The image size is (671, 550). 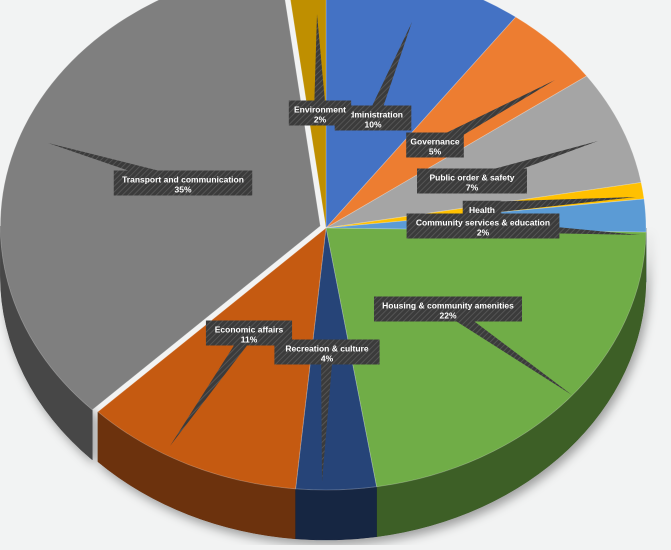 What do you see at coordinates (471, 178) in the screenshot?
I see `label-name-public-order-safety: Public order & safety` at bounding box center [471, 178].